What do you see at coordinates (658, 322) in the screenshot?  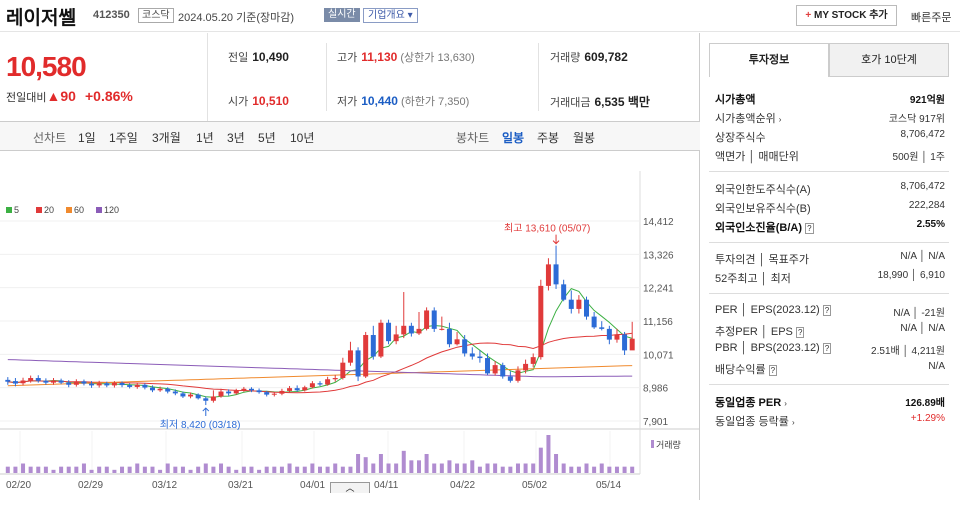 I see `y-tick-label: 11,156` at bounding box center [658, 322].